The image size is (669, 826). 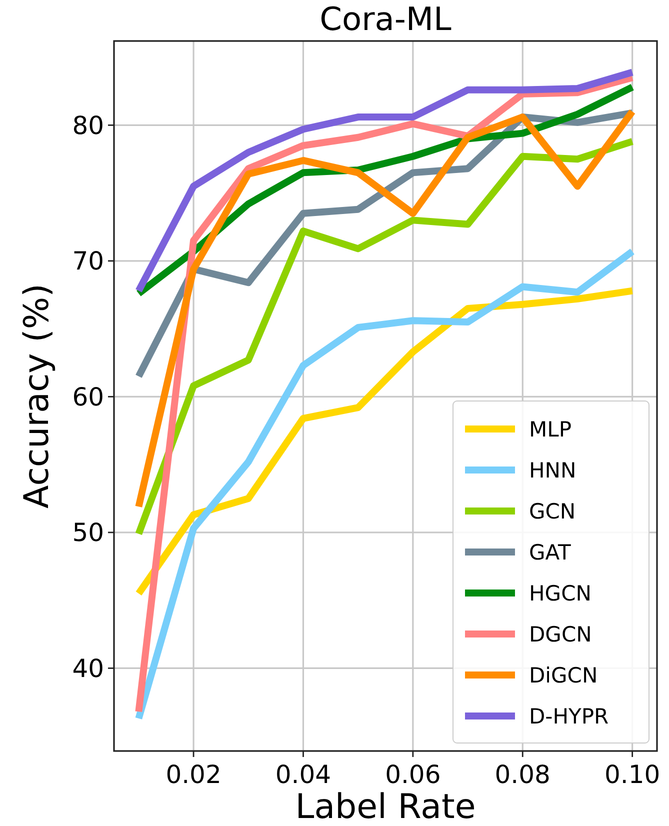 I want to click on legend-label: DiGCN, so click(x=563, y=675).